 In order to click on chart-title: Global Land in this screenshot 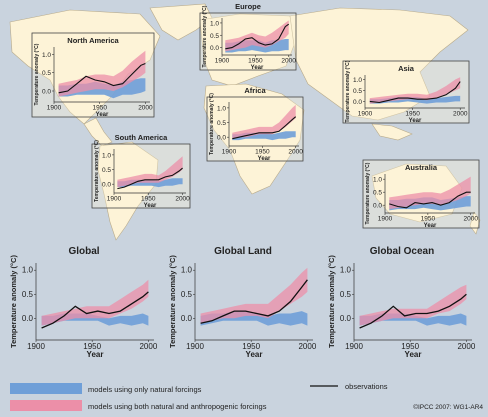, I will do `click(243, 251)`.